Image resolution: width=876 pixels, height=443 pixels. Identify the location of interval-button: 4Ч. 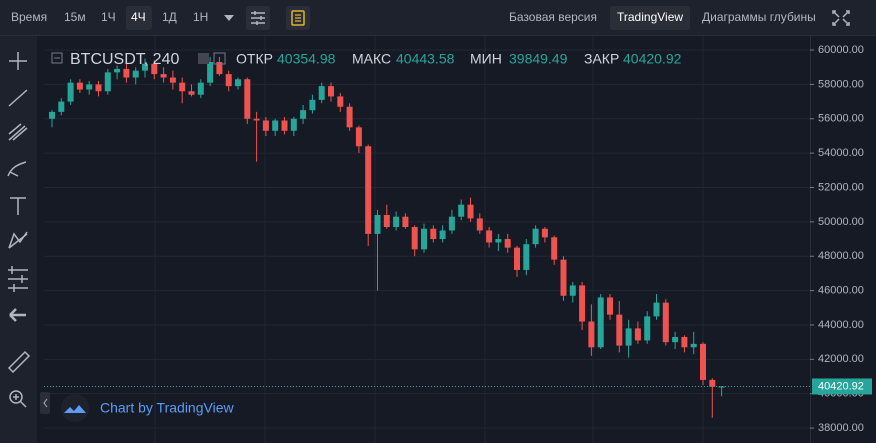
(138, 17).